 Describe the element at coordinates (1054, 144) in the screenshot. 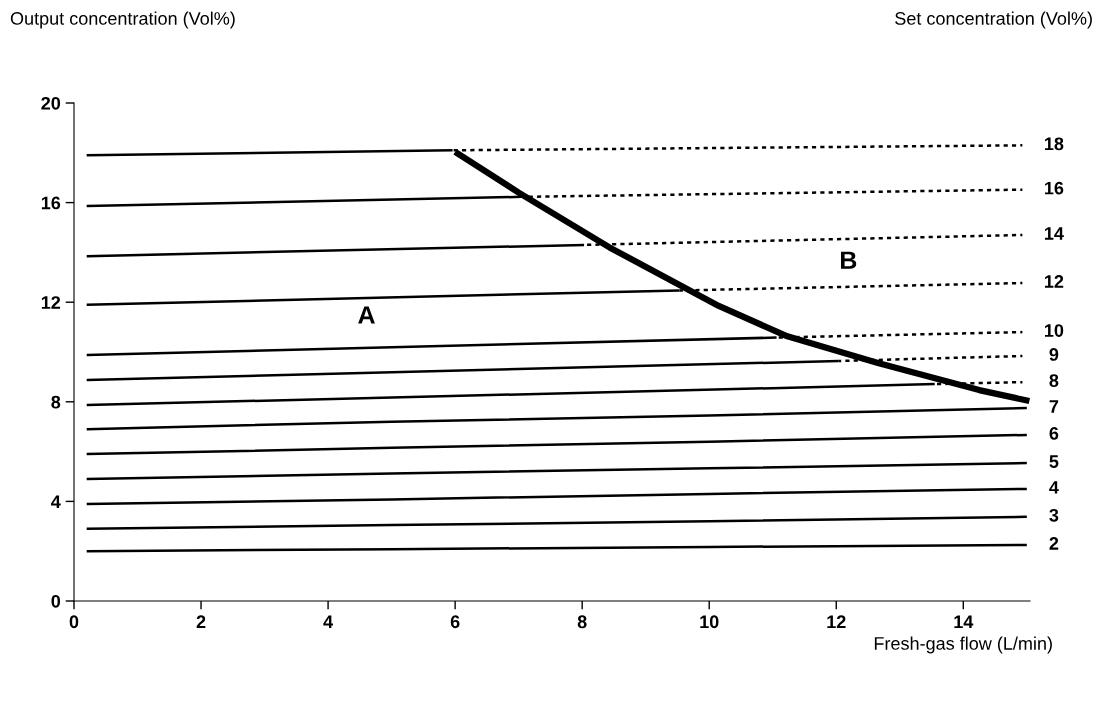

I see `series-label: 18` at that location.